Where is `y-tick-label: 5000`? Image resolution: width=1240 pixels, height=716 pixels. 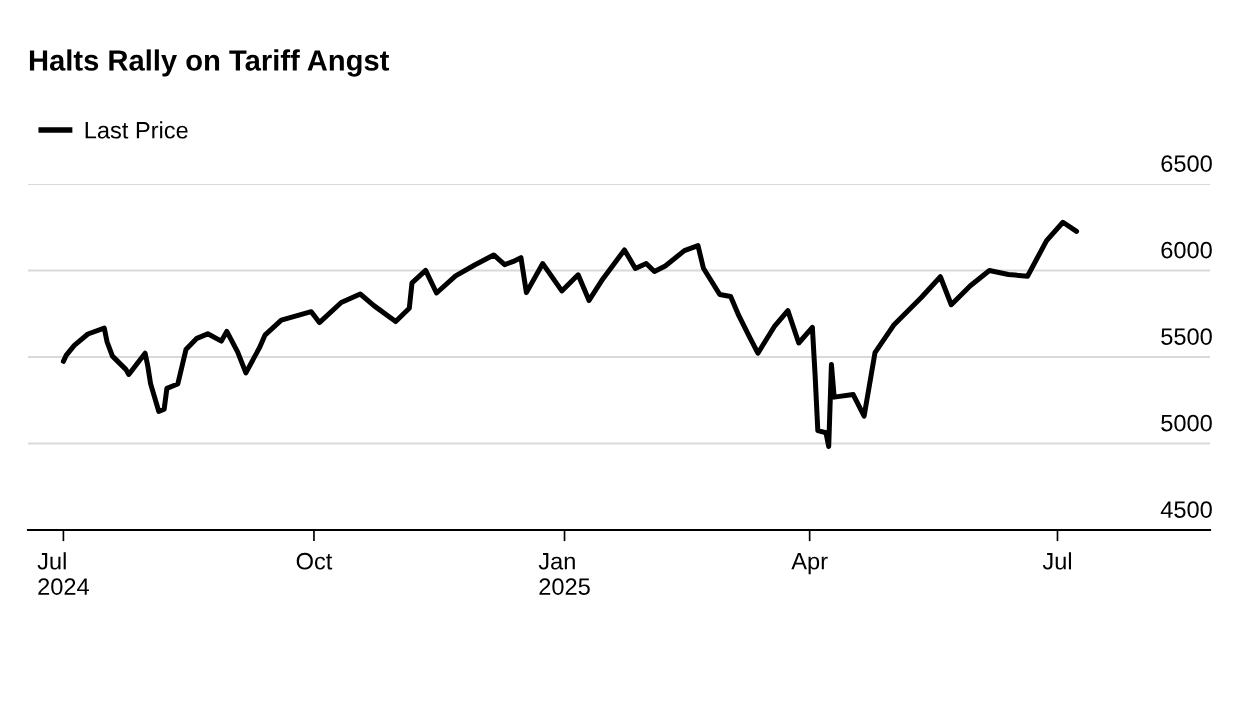 y-tick-label: 5000 is located at coordinates (1186, 423).